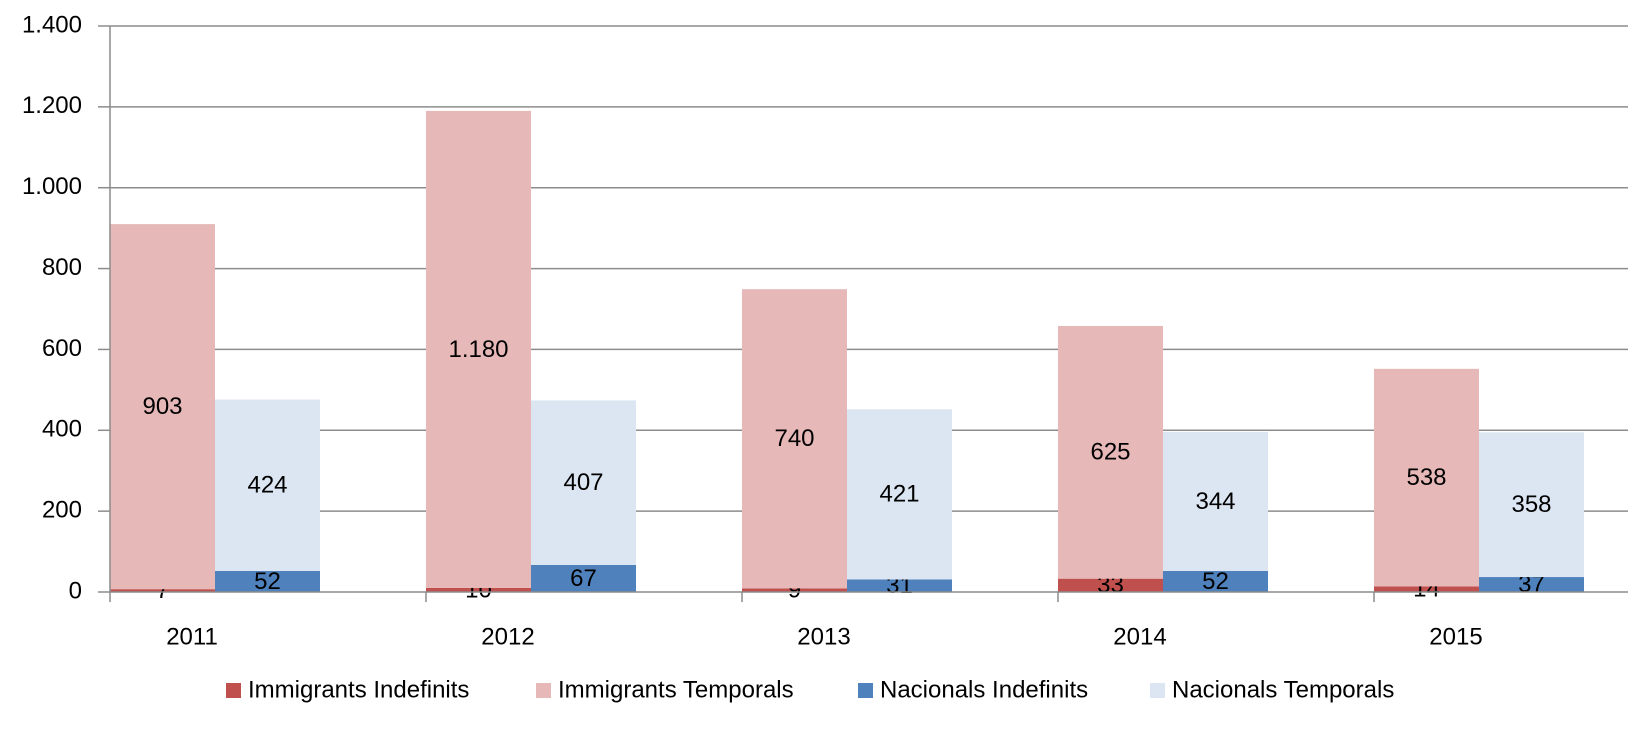 The width and height of the screenshot is (1628, 731). What do you see at coordinates (62, 509) in the screenshot?
I see `y-tick-label: 200` at bounding box center [62, 509].